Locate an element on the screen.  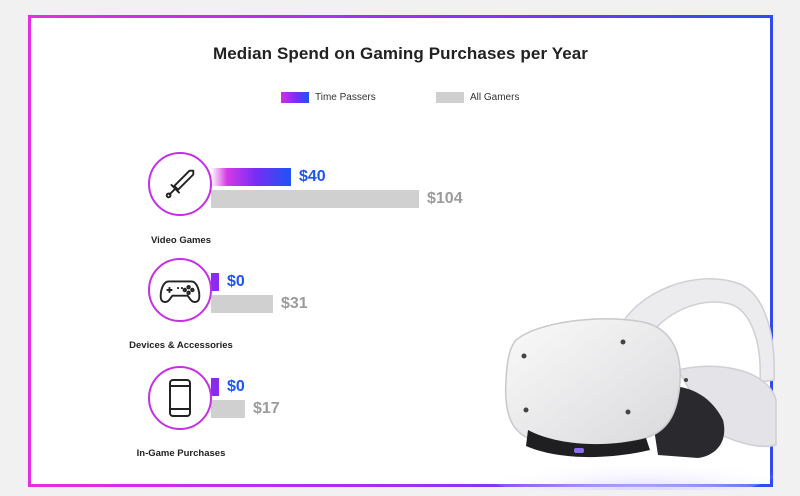
category-circle-devices is located at coordinates (180, 290).